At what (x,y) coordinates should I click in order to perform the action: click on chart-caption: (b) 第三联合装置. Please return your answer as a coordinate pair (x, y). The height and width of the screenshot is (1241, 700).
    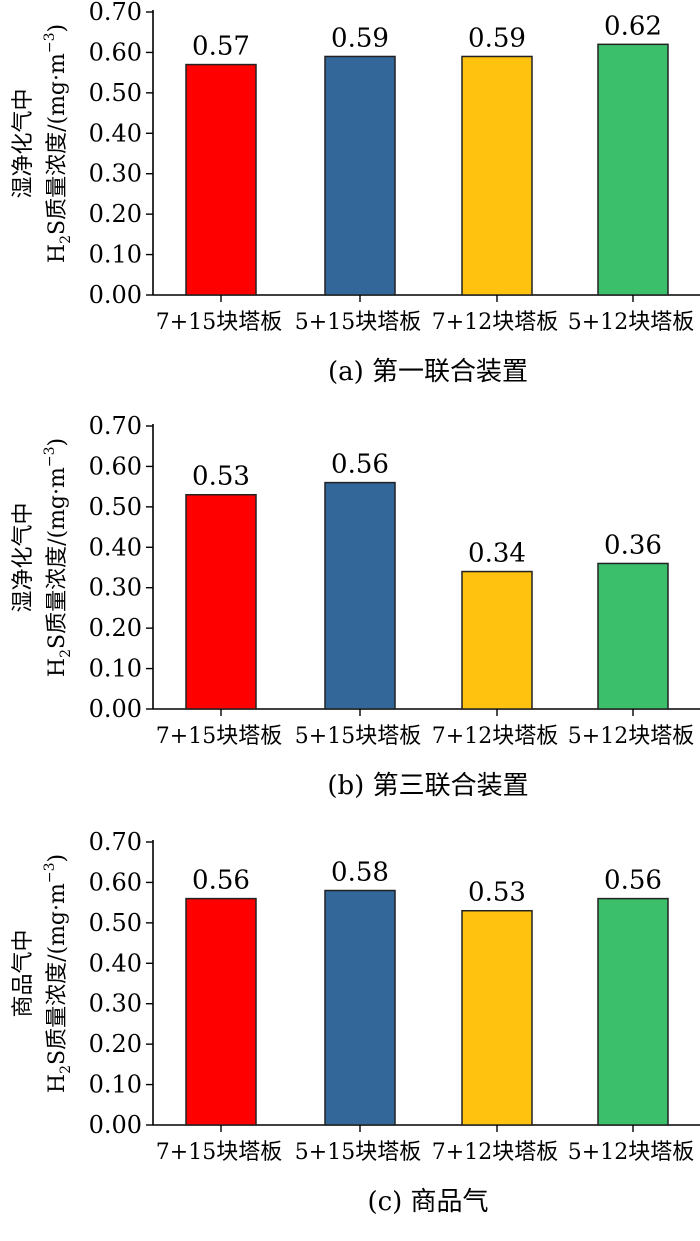
    Looking at the image, I should click on (427, 786).